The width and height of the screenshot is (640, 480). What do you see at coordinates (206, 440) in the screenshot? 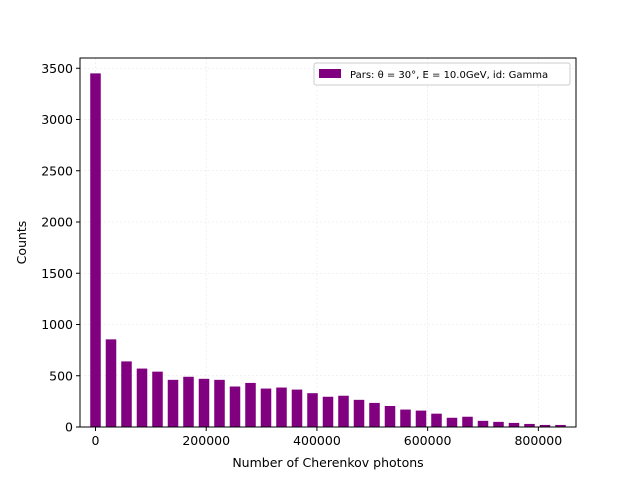
I see `x-tick-label: 200000` at bounding box center [206, 440].